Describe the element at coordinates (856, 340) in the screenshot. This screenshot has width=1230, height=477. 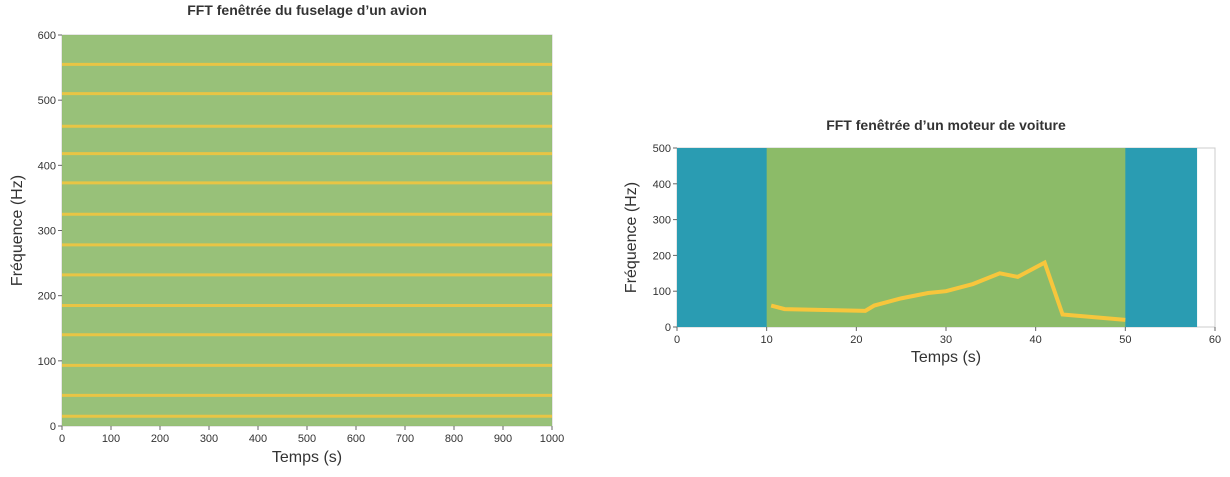
I see `x-tick-label: 20` at that location.